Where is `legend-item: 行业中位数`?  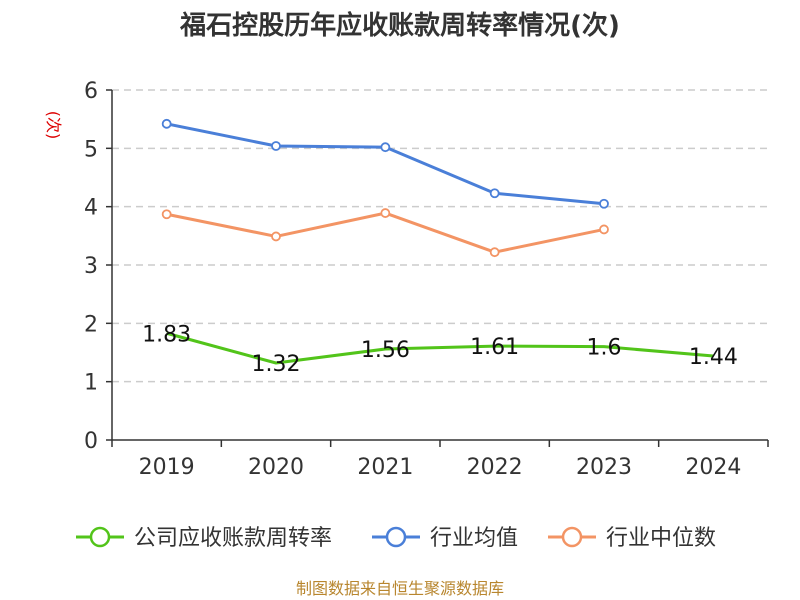
legend-item: 行业中位数 is located at coordinates (632, 538).